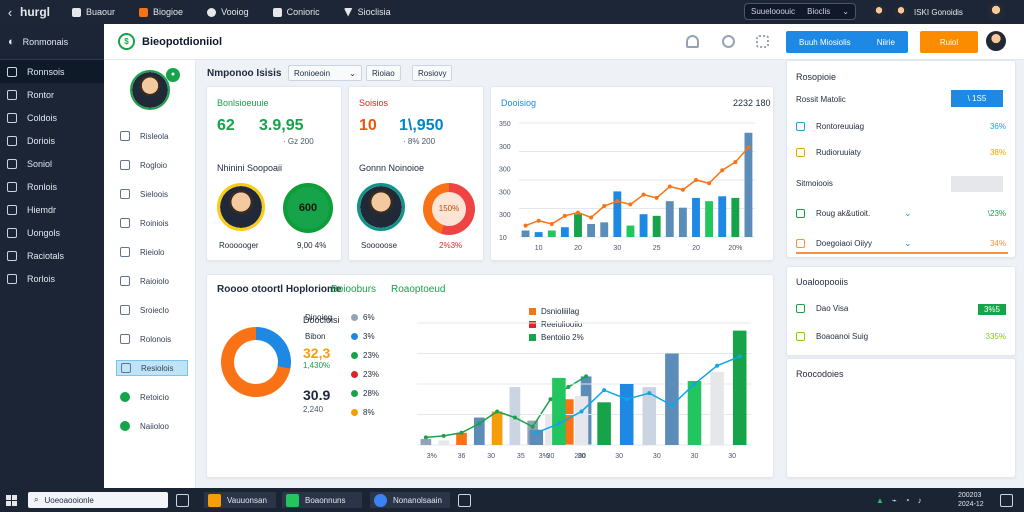 The image size is (1024, 512). I want to click on report-button: \ 1S5, so click(977, 98).